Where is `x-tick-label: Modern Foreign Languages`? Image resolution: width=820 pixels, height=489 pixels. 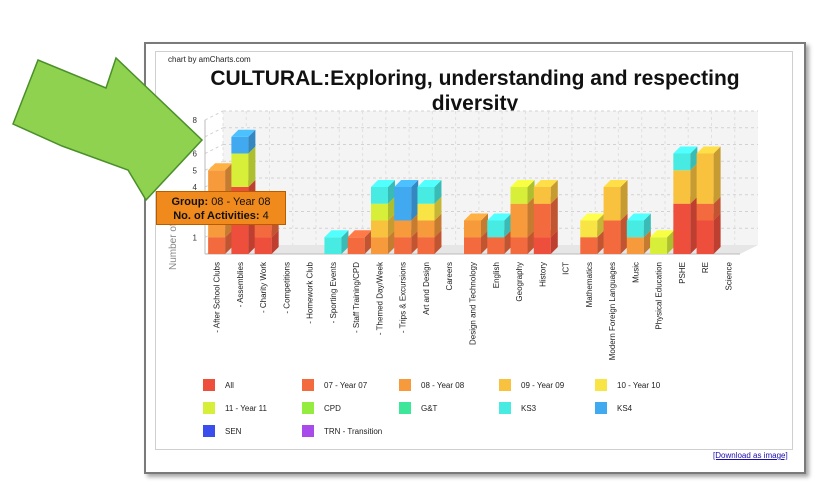 x-tick-label: Modern Foreign Languages is located at coordinates (612, 311).